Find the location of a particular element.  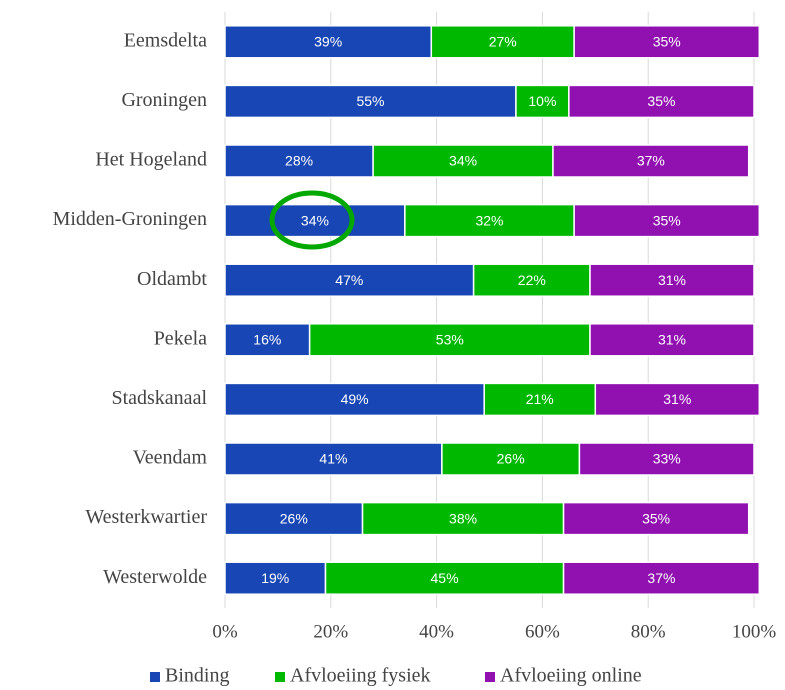

category-label: Westerwolde is located at coordinates (155, 577).